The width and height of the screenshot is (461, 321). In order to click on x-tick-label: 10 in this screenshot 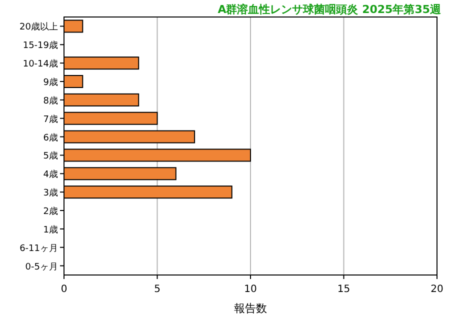, I will do `click(250, 289)`.